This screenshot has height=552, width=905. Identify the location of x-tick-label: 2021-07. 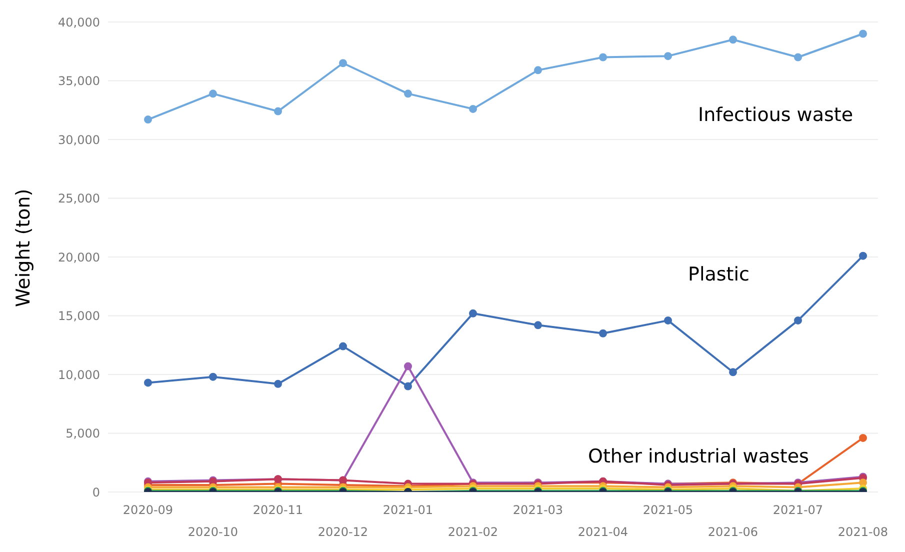
(798, 510).